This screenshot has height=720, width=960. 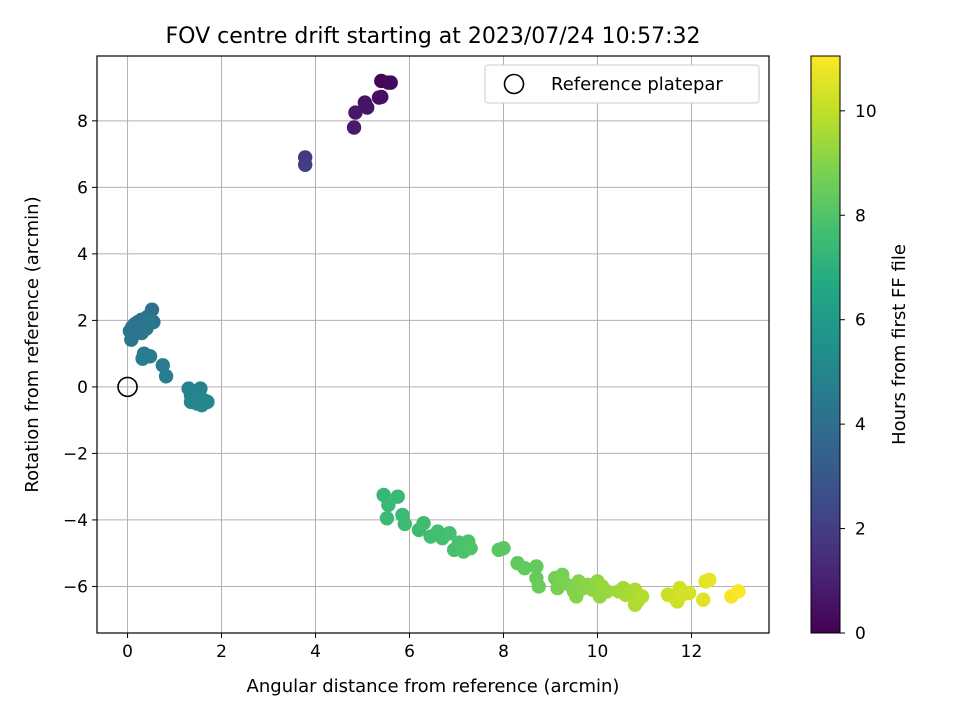 What do you see at coordinates (433, 686) in the screenshot?
I see `x-axis-label: Angular distance from reference (arcmin)` at bounding box center [433, 686].